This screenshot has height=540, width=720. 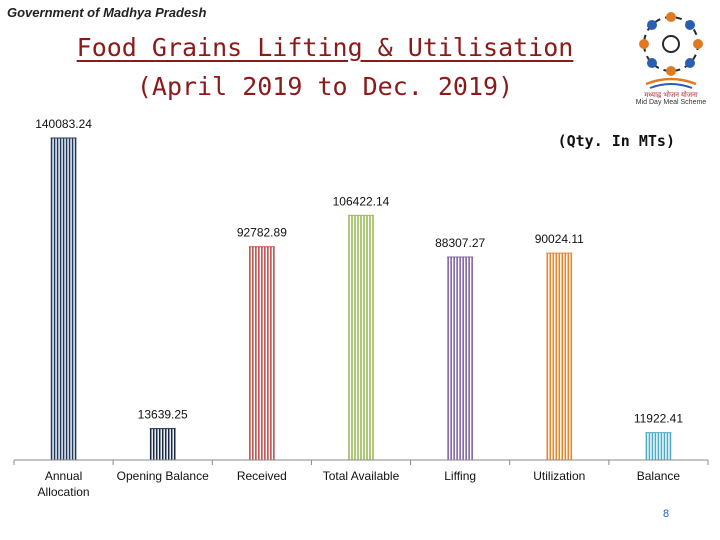 What do you see at coordinates (460, 476) in the screenshot?
I see `x-tick-label: Liffing` at bounding box center [460, 476].